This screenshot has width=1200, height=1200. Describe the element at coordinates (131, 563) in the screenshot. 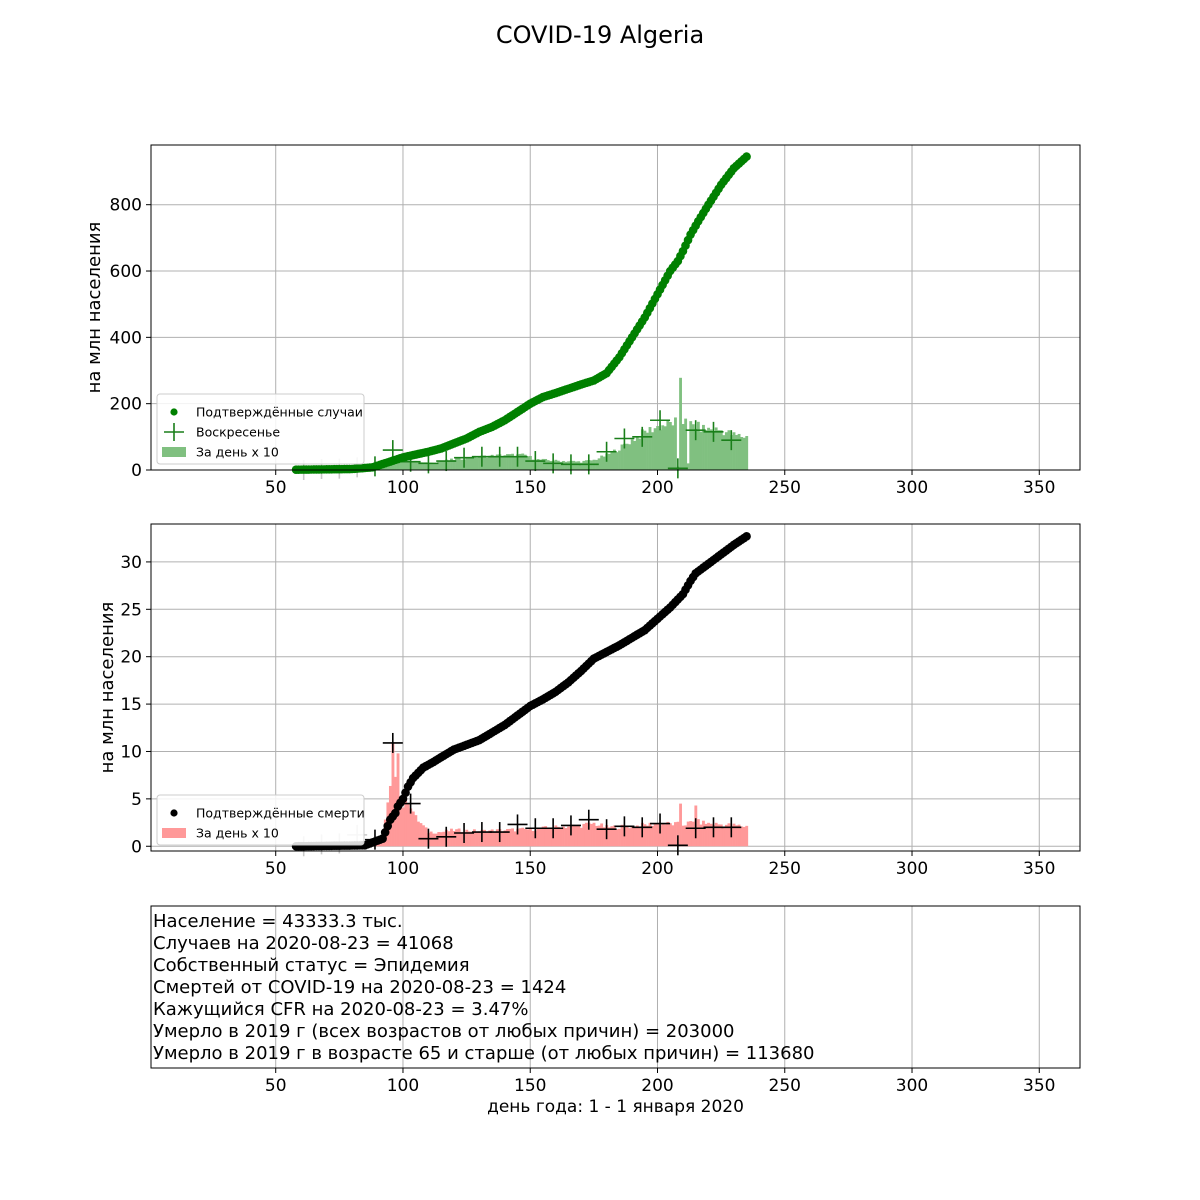

I see `deaths-y-tick-label: 30` at that location.